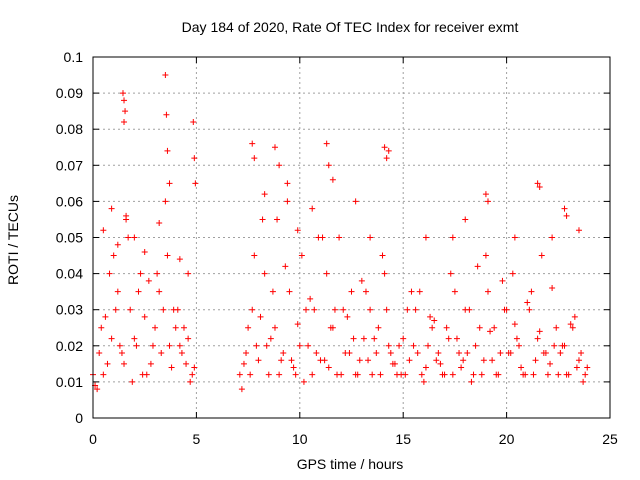 This screenshot has height=480, width=640. Describe the element at coordinates (79, 418) in the screenshot. I see `y-tick-label: 0` at that location.